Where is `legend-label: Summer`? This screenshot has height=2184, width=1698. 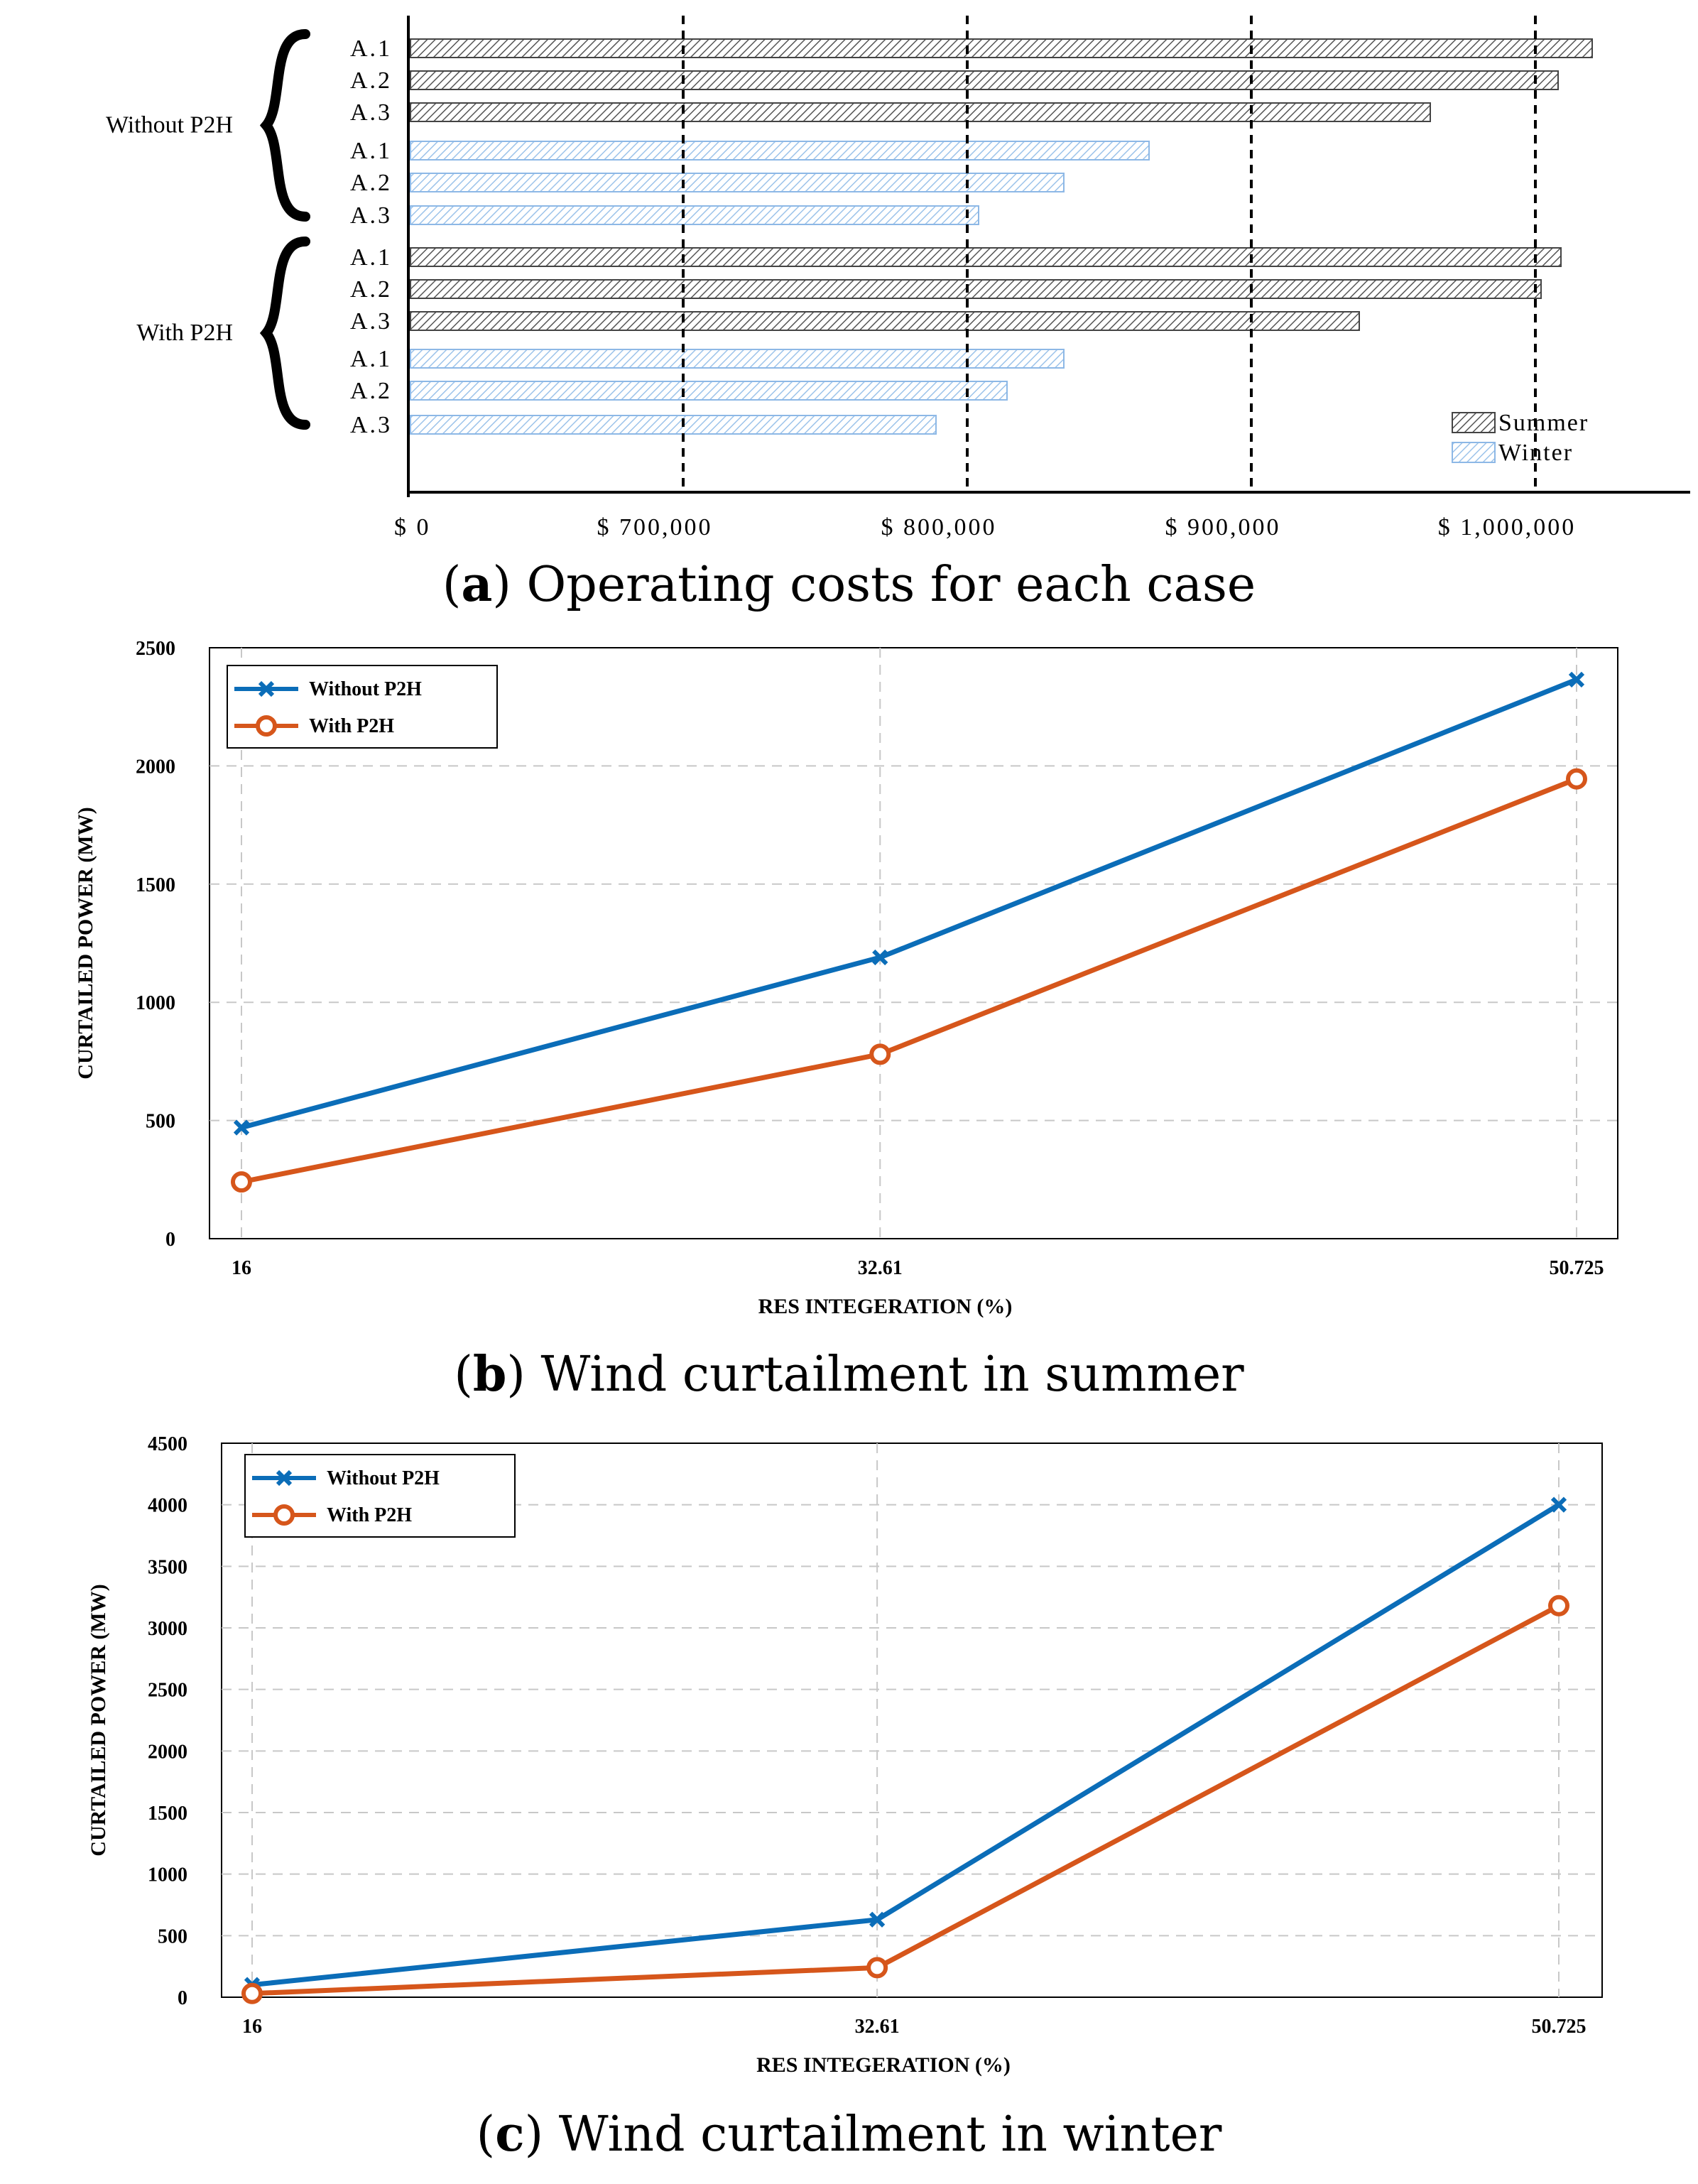 legend-label: Summer is located at coordinates (1543, 423).